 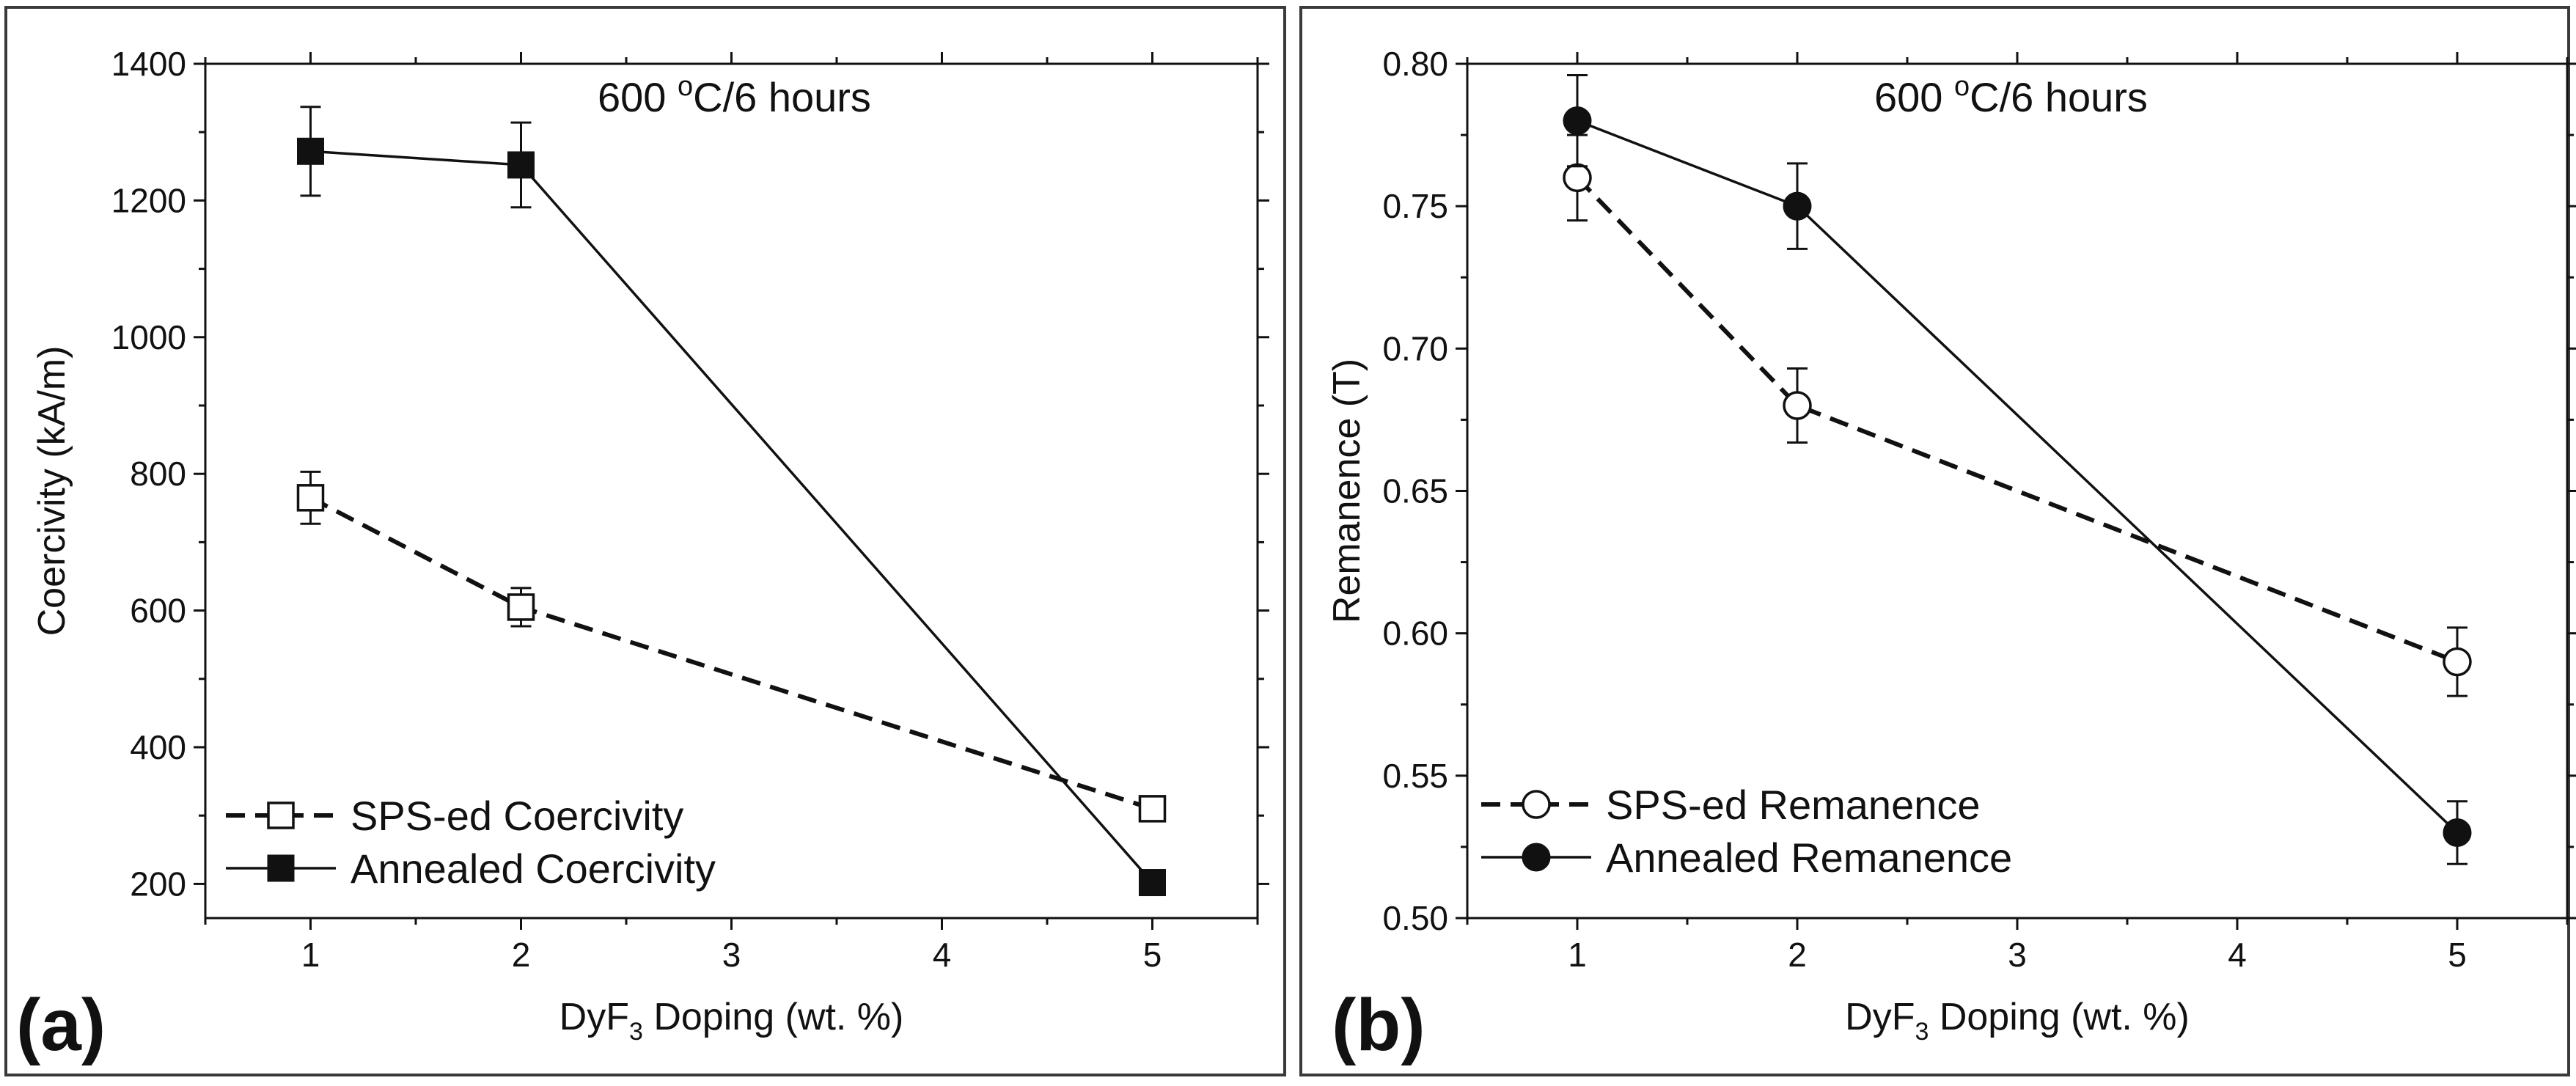 I want to click on y-tick-label: 400, so click(x=158, y=747).